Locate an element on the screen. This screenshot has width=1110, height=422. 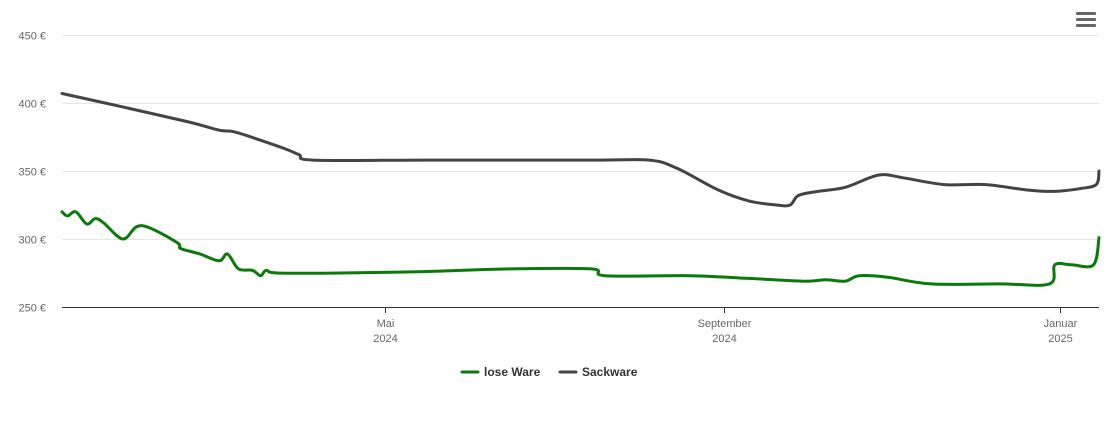
legend-item-lose-ware: lose Ware is located at coordinates (500, 372).